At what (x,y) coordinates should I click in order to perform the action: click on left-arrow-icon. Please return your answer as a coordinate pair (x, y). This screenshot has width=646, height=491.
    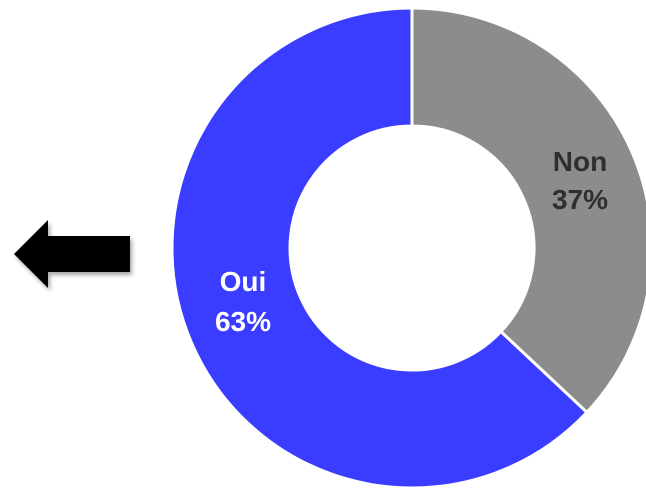
    Looking at the image, I should click on (72, 254).